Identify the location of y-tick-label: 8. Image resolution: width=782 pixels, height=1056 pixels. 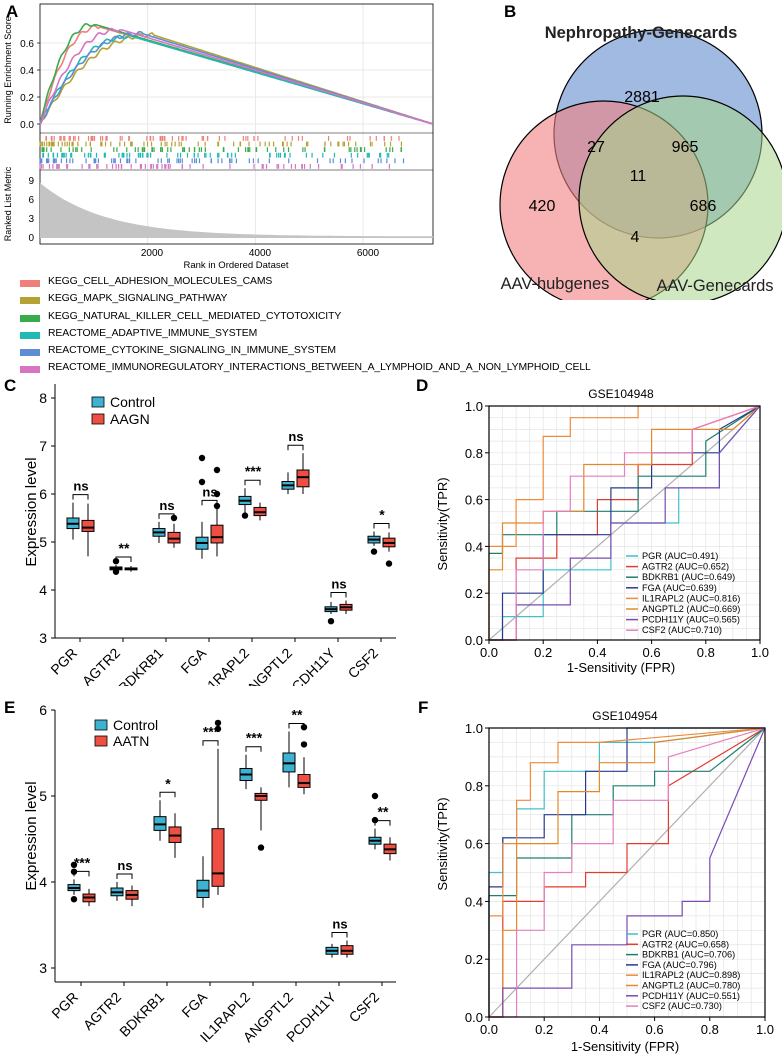
(43, 398).